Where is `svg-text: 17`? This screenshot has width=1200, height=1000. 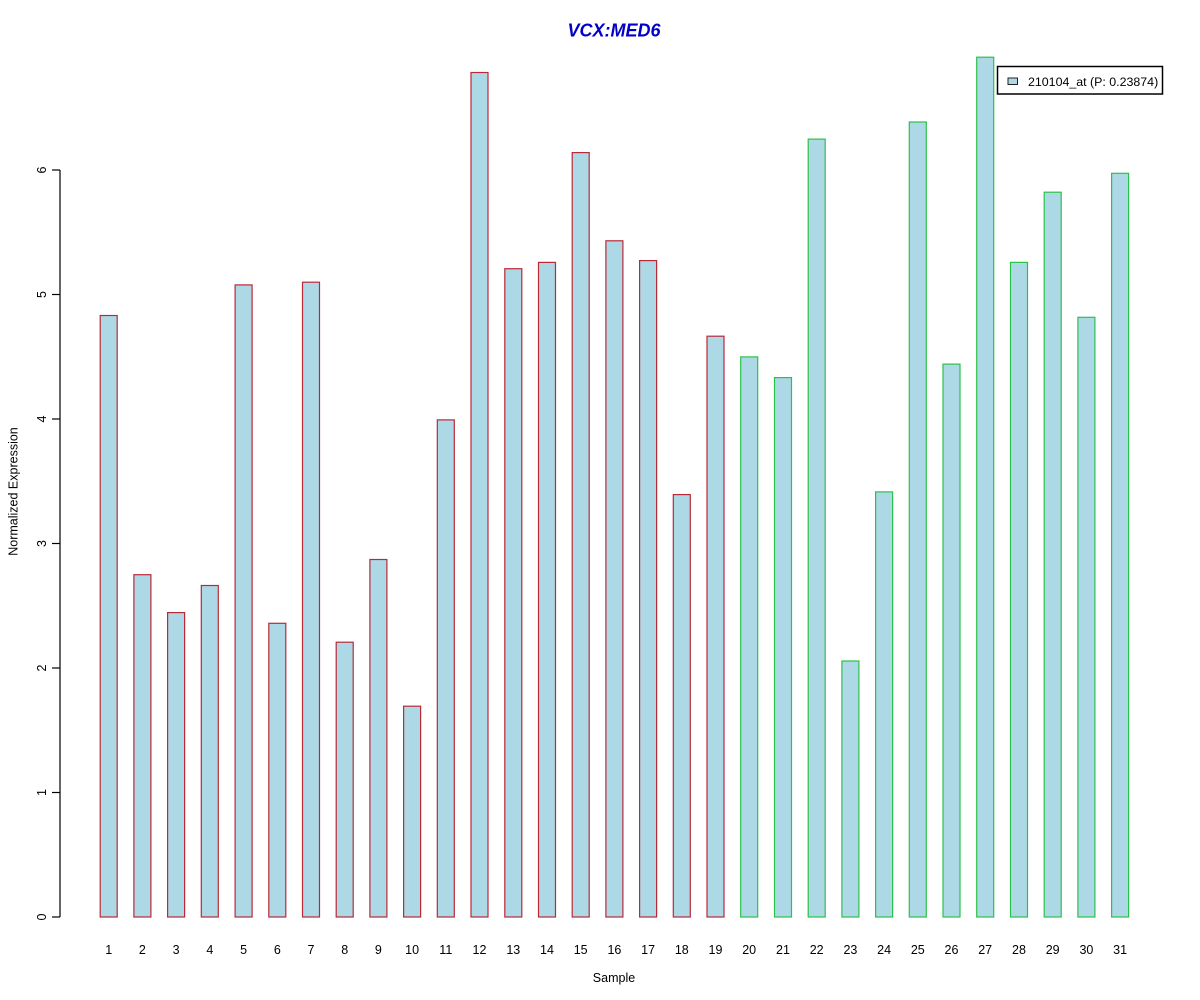 svg-text: 17 is located at coordinates (648, 950).